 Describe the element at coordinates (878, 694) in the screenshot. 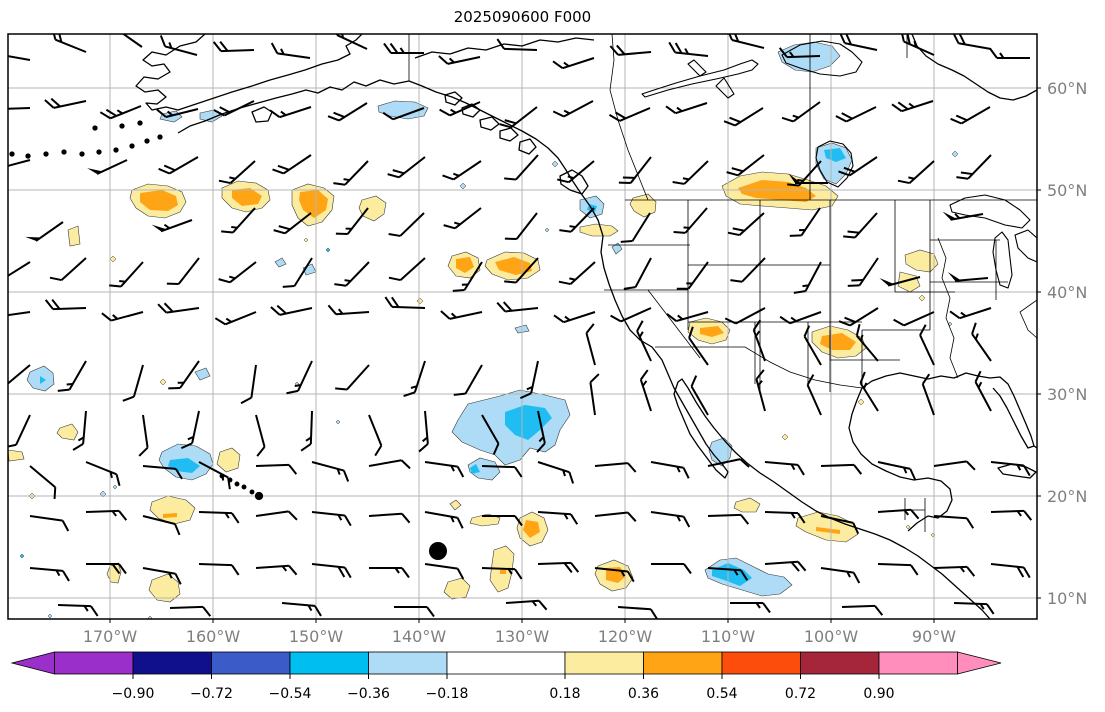

I see `colorbar-tick-label: 0.90` at that location.